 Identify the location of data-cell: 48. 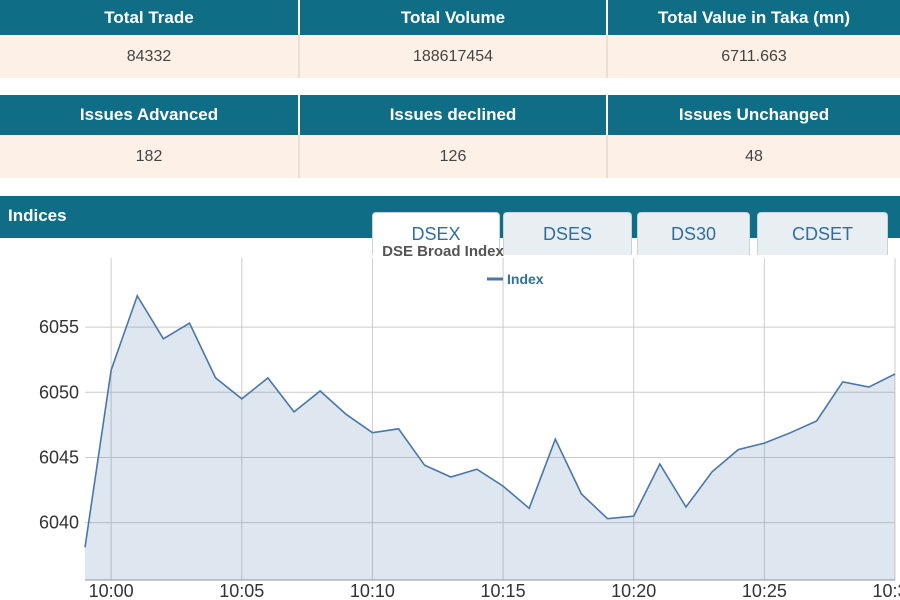
(754, 156).